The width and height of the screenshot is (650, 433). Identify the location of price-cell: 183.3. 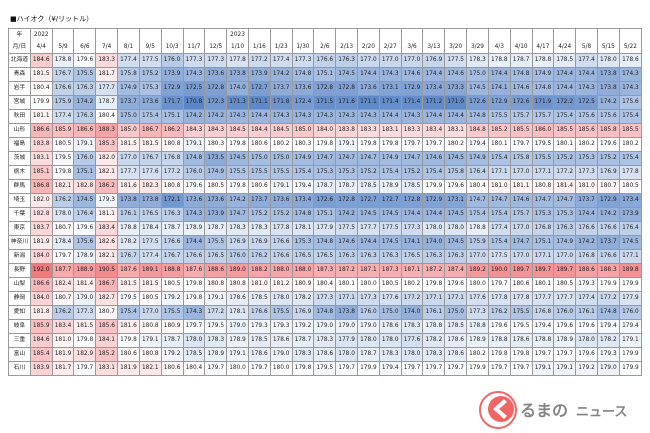
(107, 60).